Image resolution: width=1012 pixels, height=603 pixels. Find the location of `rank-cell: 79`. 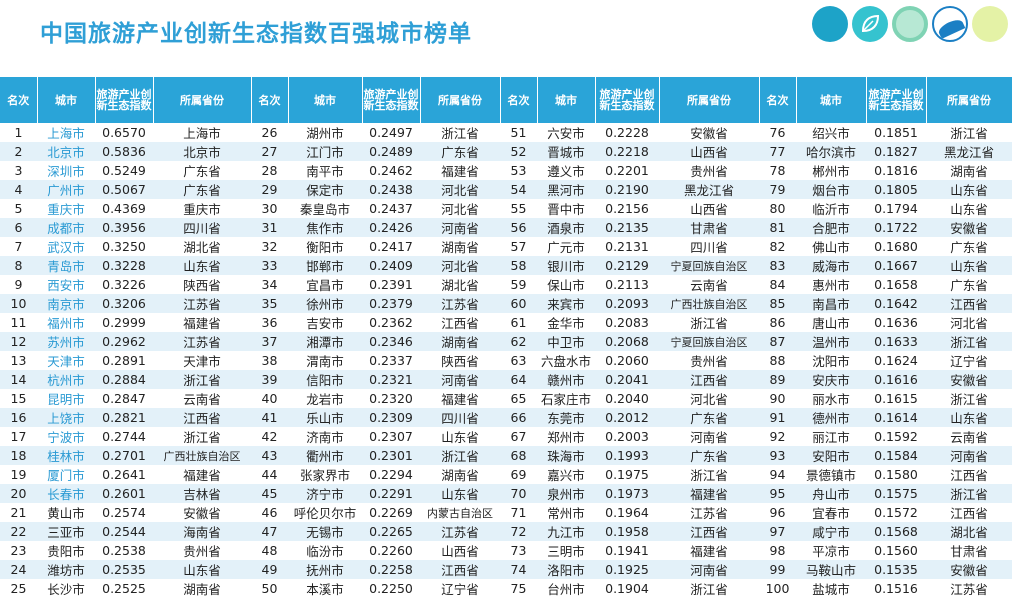

rank-cell: 79 is located at coordinates (777, 189).